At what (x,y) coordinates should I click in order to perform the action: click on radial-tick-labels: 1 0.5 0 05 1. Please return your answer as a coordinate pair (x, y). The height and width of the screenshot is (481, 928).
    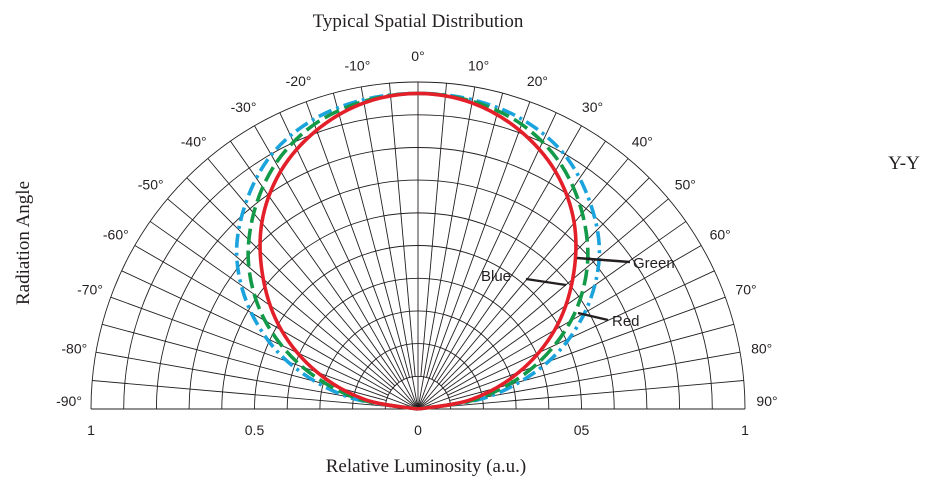
    Looking at the image, I should click on (418, 430).